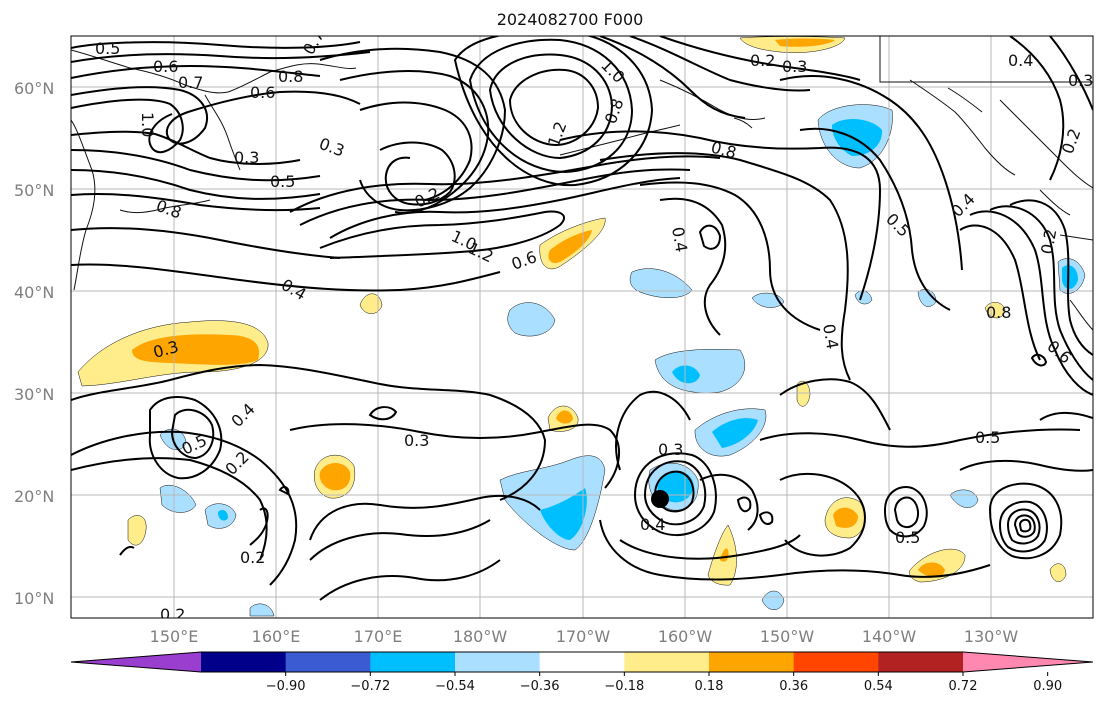 This screenshot has height=712, width=1105. Describe the element at coordinates (34, 343) in the screenshot. I see `latitude-axis: 60°N 50°N 40°N 30°N 20°N 10°N` at that location.